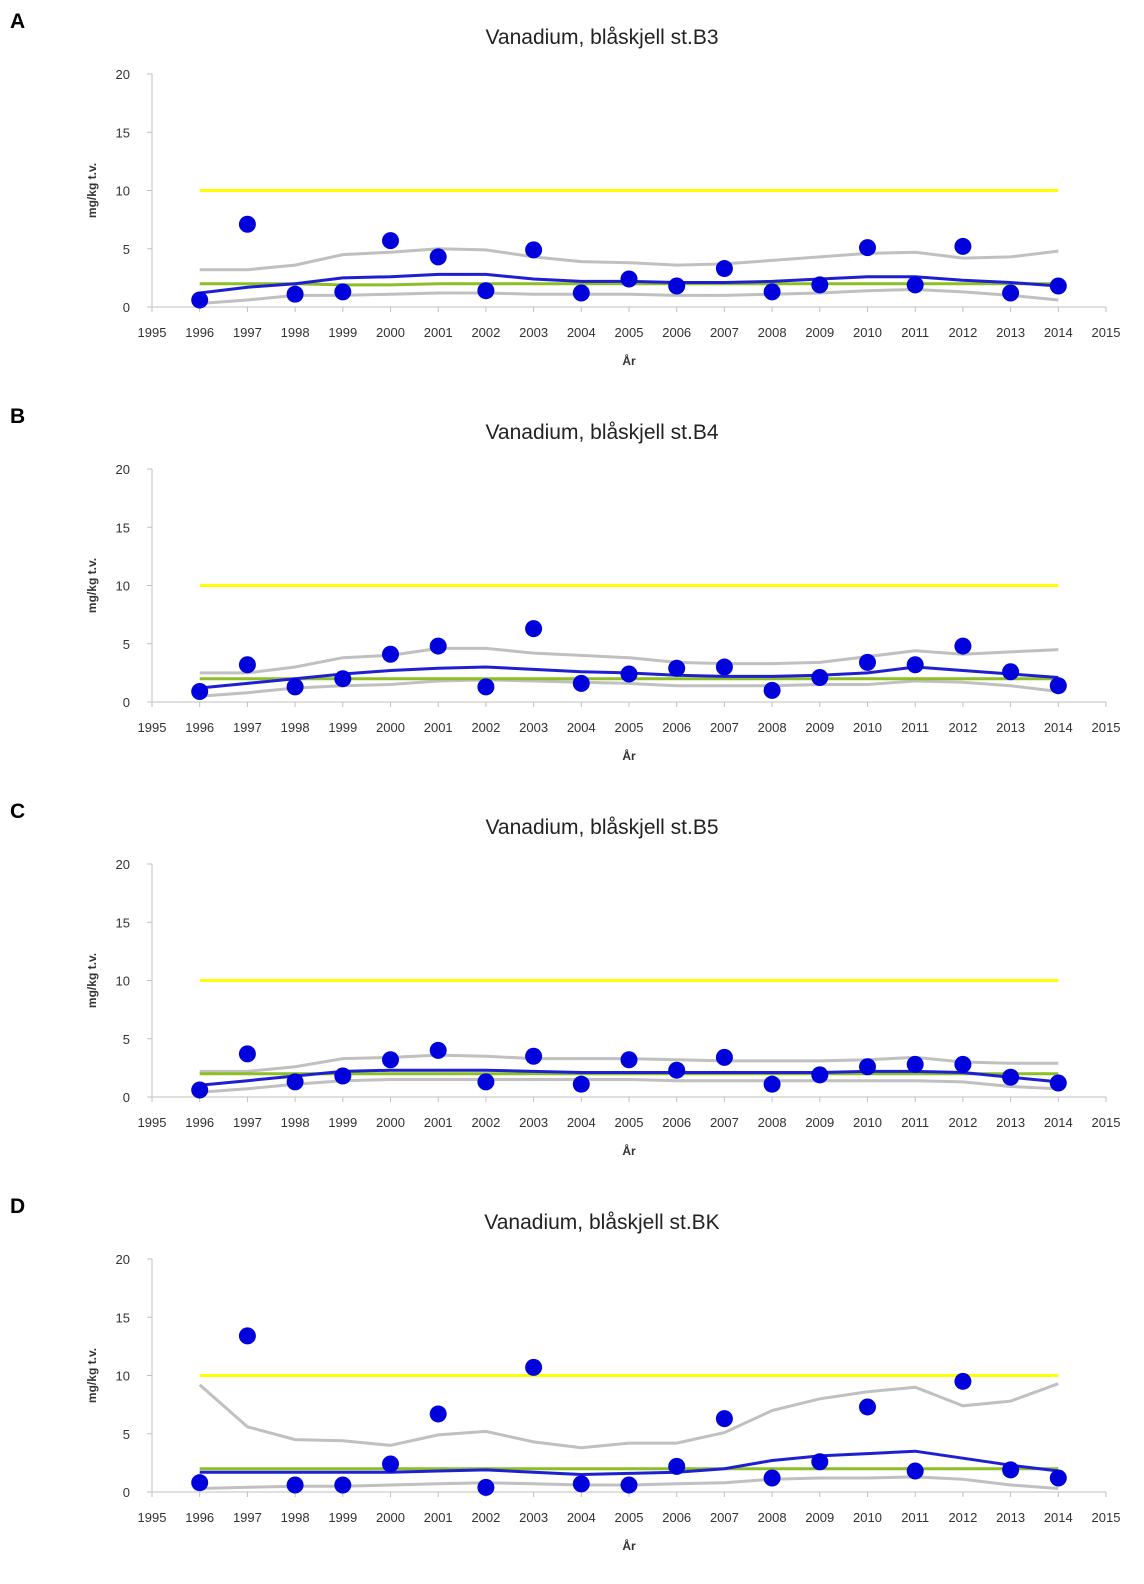  What do you see at coordinates (1106, 1122) in the screenshot?
I see `x-tick-label: 2015` at bounding box center [1106, 1122].